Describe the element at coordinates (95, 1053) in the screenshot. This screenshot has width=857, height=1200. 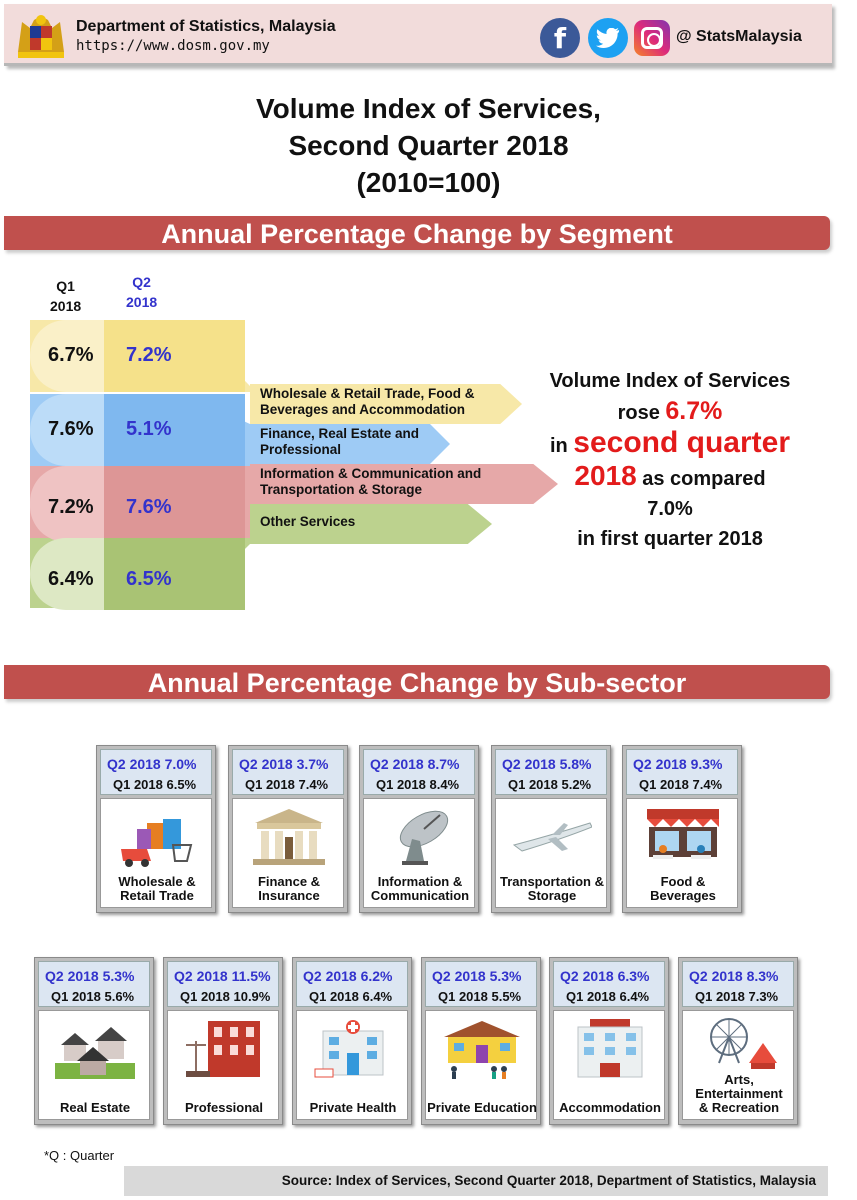
I see `houses-icon` at that location.